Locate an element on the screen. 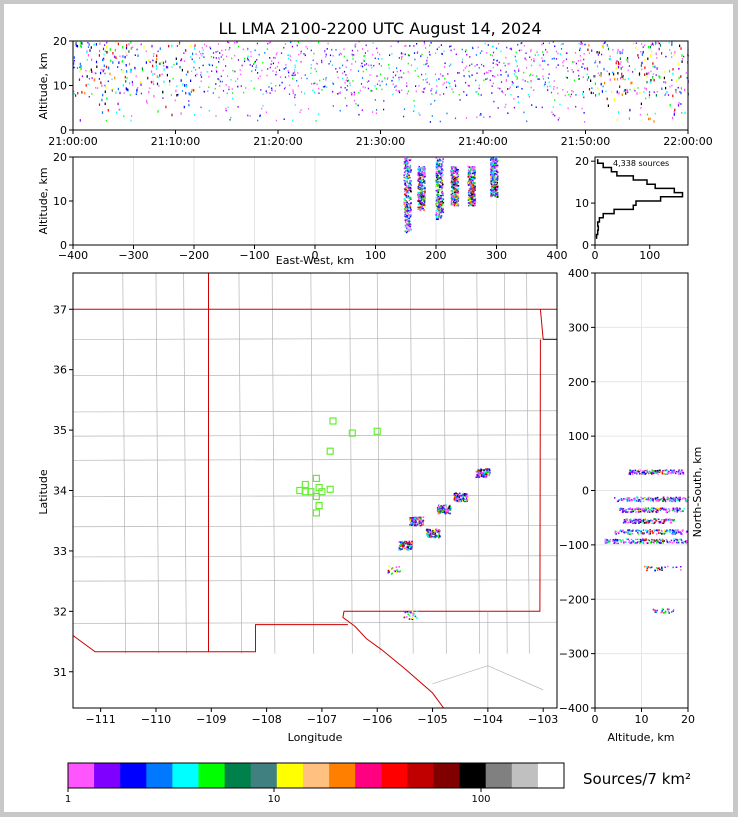  plan-view-ylabel: Latitude is located at coordinates (43, 492).